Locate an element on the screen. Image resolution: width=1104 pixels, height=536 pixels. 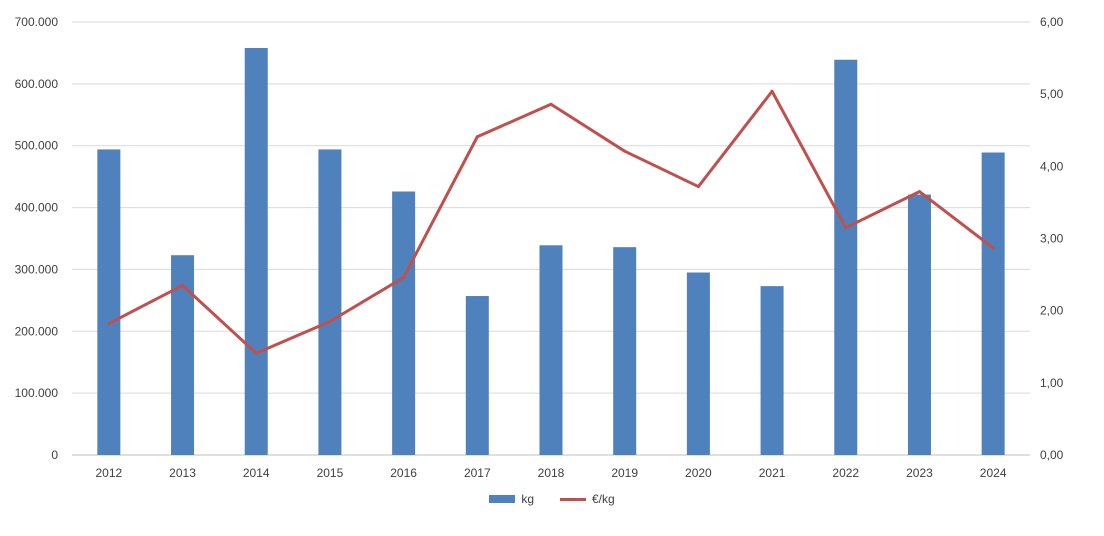
x-tick-label: 2012 is located at coordinates (108, 473).